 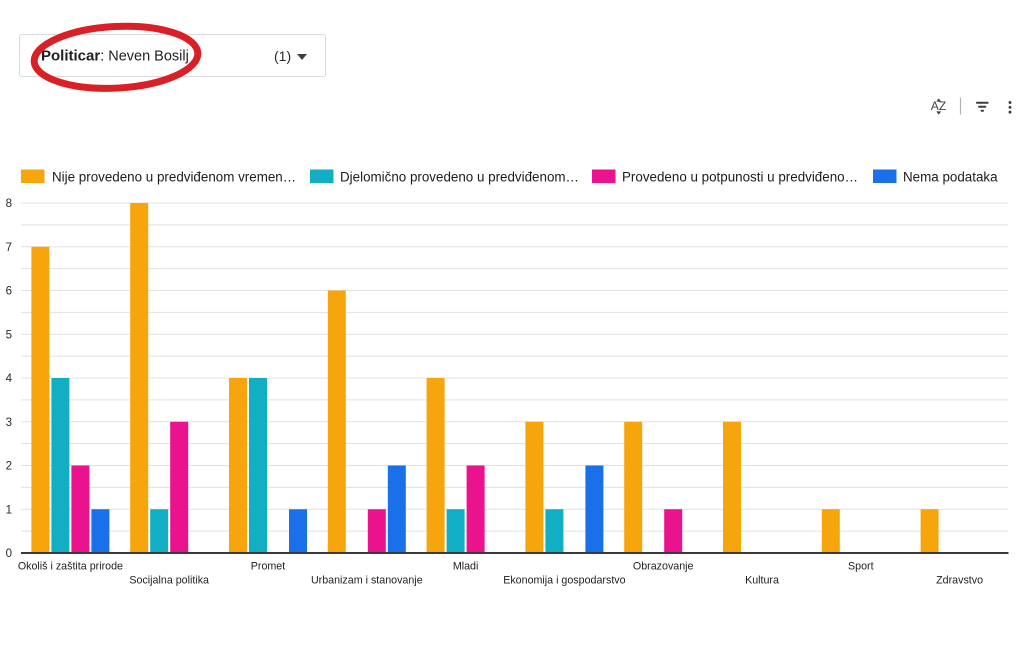 What do you see at coordinates (268, 567) in the screenshot?
I see `svg-text: Promet` at bounding box center [268, 567].